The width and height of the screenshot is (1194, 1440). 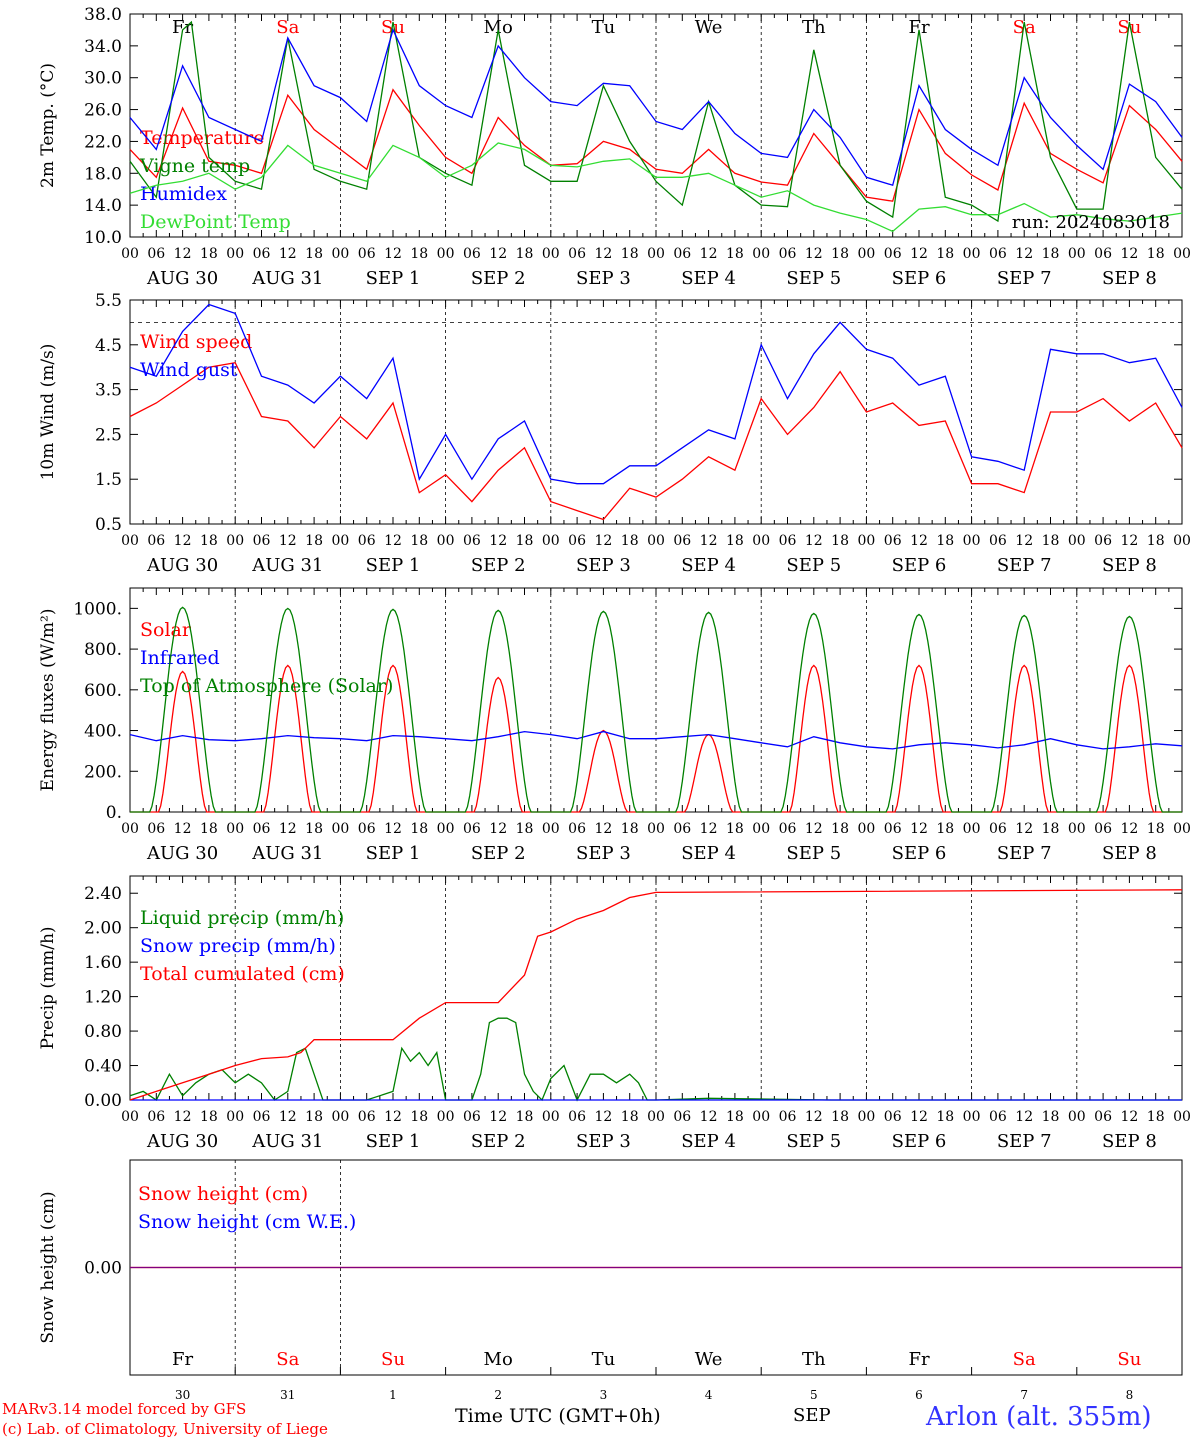 What do you see at coordinates (1024, 1395) in the screenshot?
I see `day-number-label: 7` at bounding box center [1024, 1395].